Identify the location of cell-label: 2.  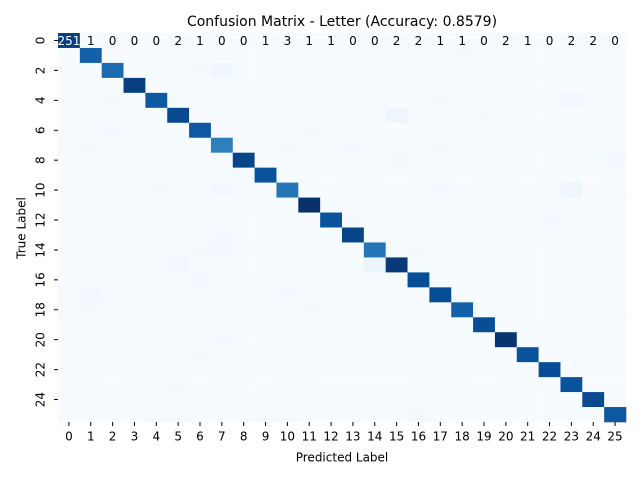
(419, 41).